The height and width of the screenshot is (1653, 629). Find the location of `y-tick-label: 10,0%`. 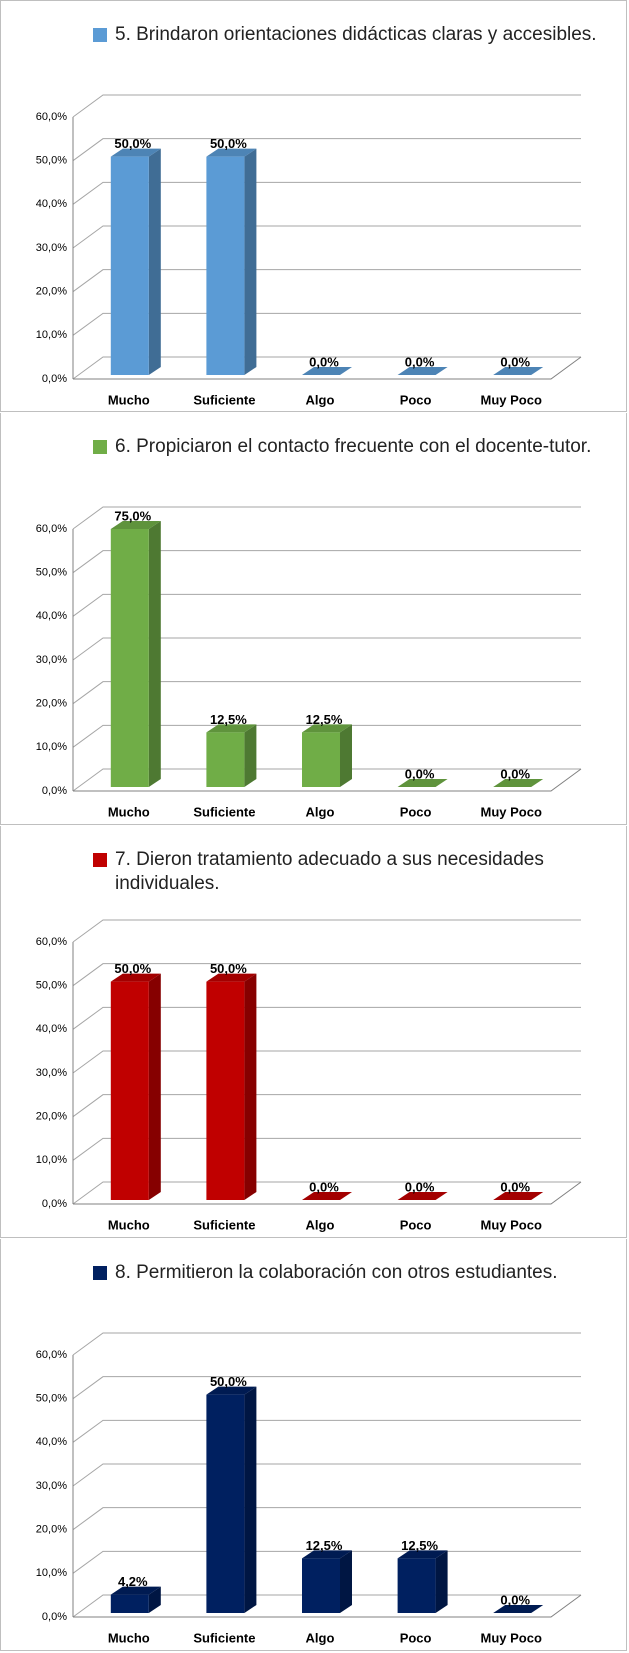

y-tick-label: 10,0% is located at coordinates (51, 747).